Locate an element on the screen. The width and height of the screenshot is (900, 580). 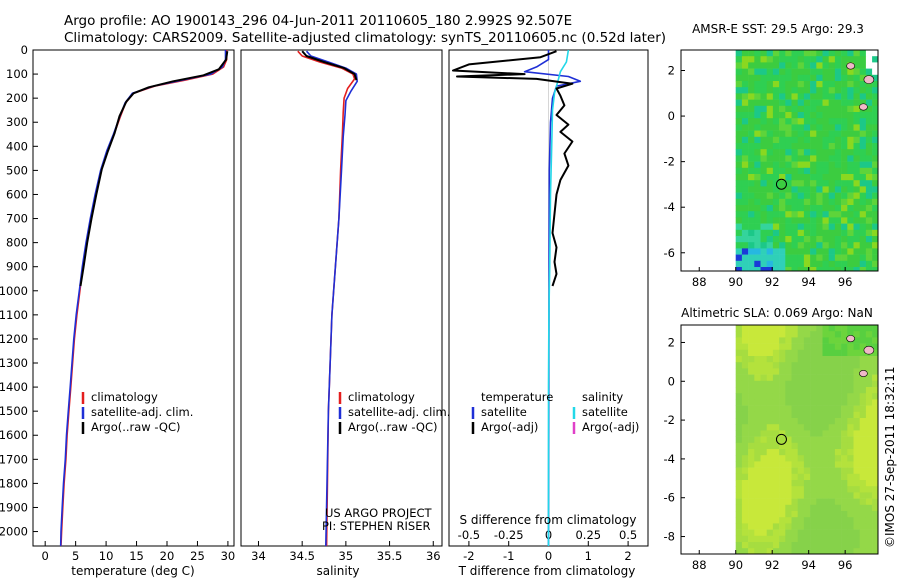
series-line-temperature-argo-adj- is located at coordinates (513, 168).